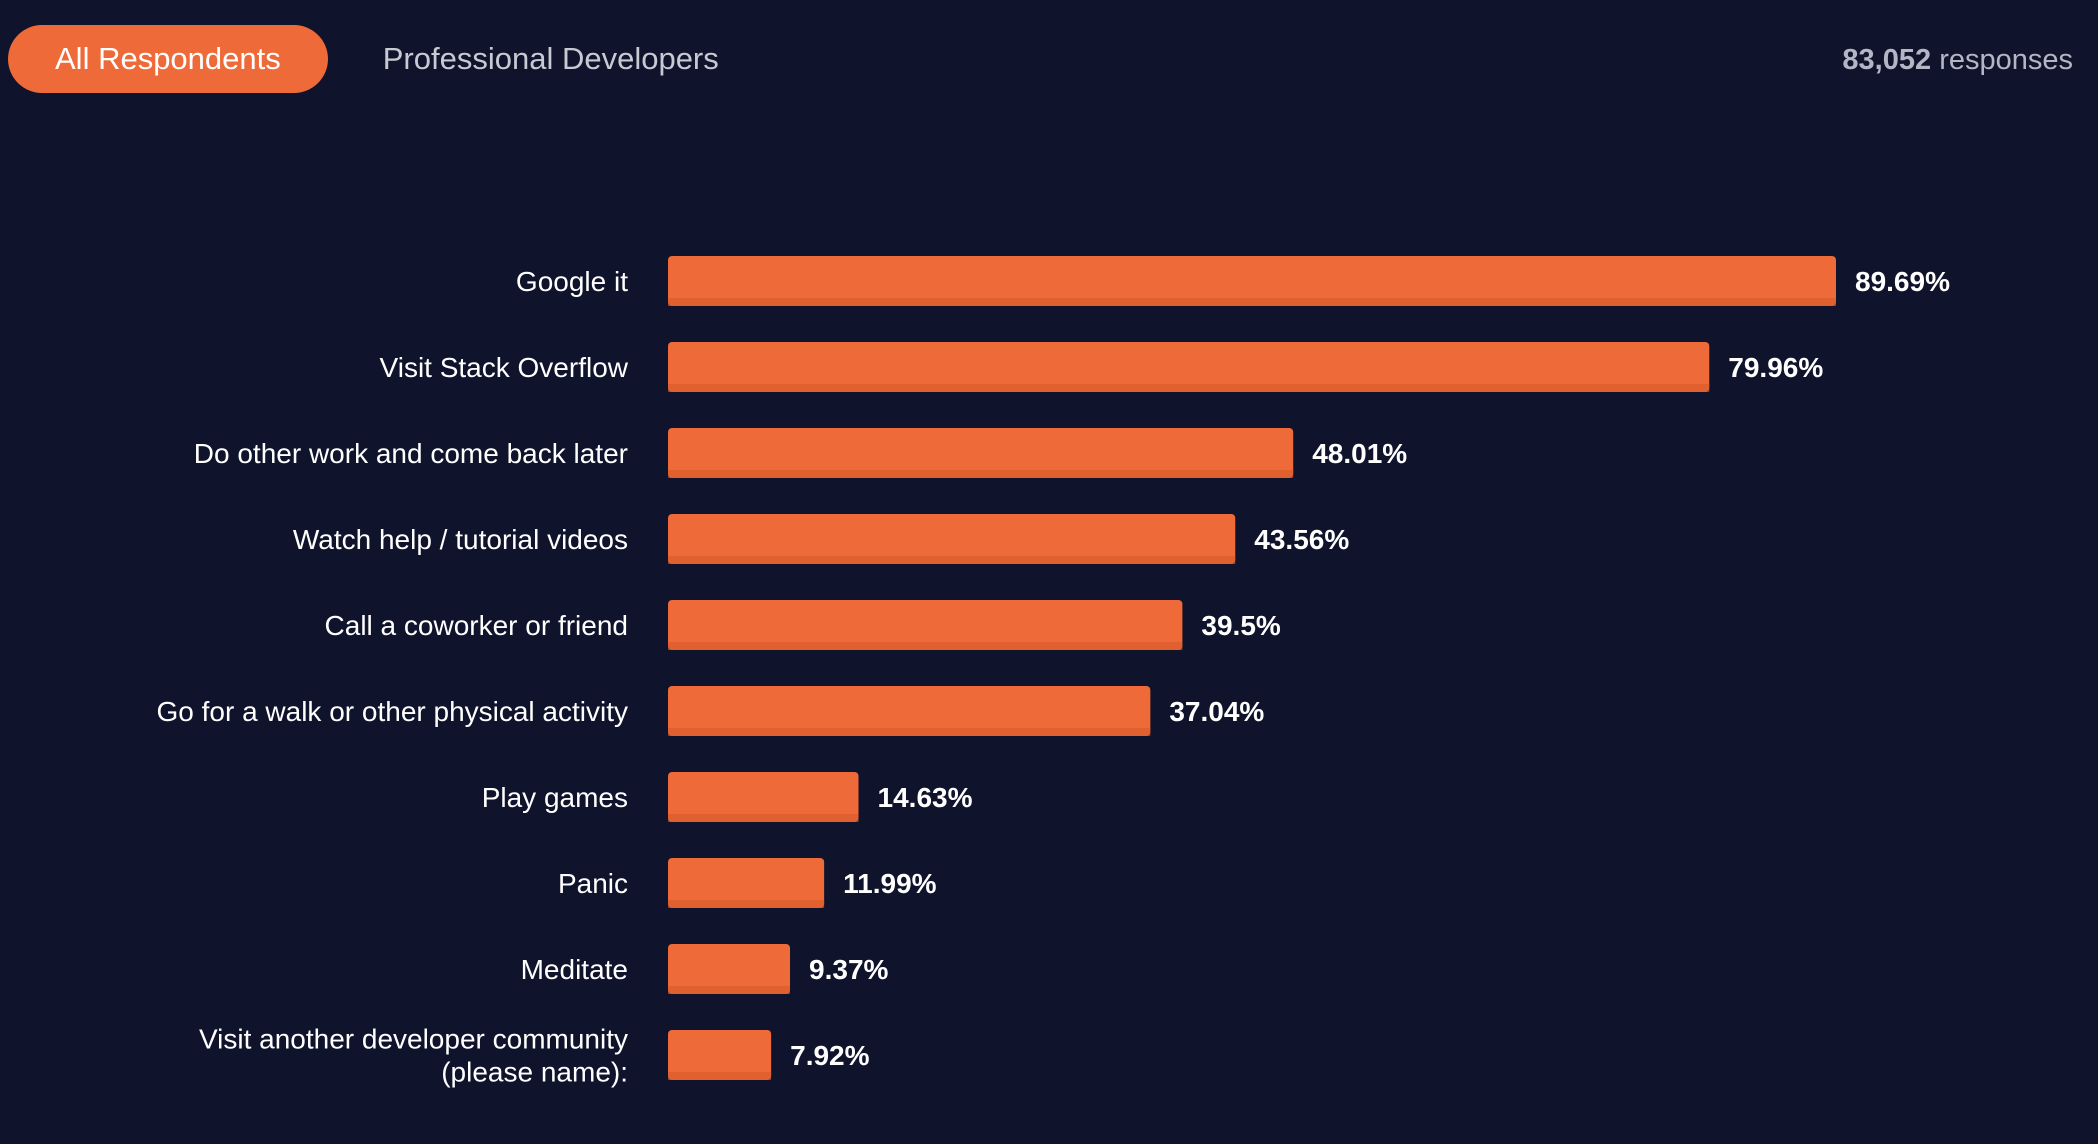  Describe the element at coordinates (890, 883) in the screenshot. I see `value-label: 11.99%` at that location.